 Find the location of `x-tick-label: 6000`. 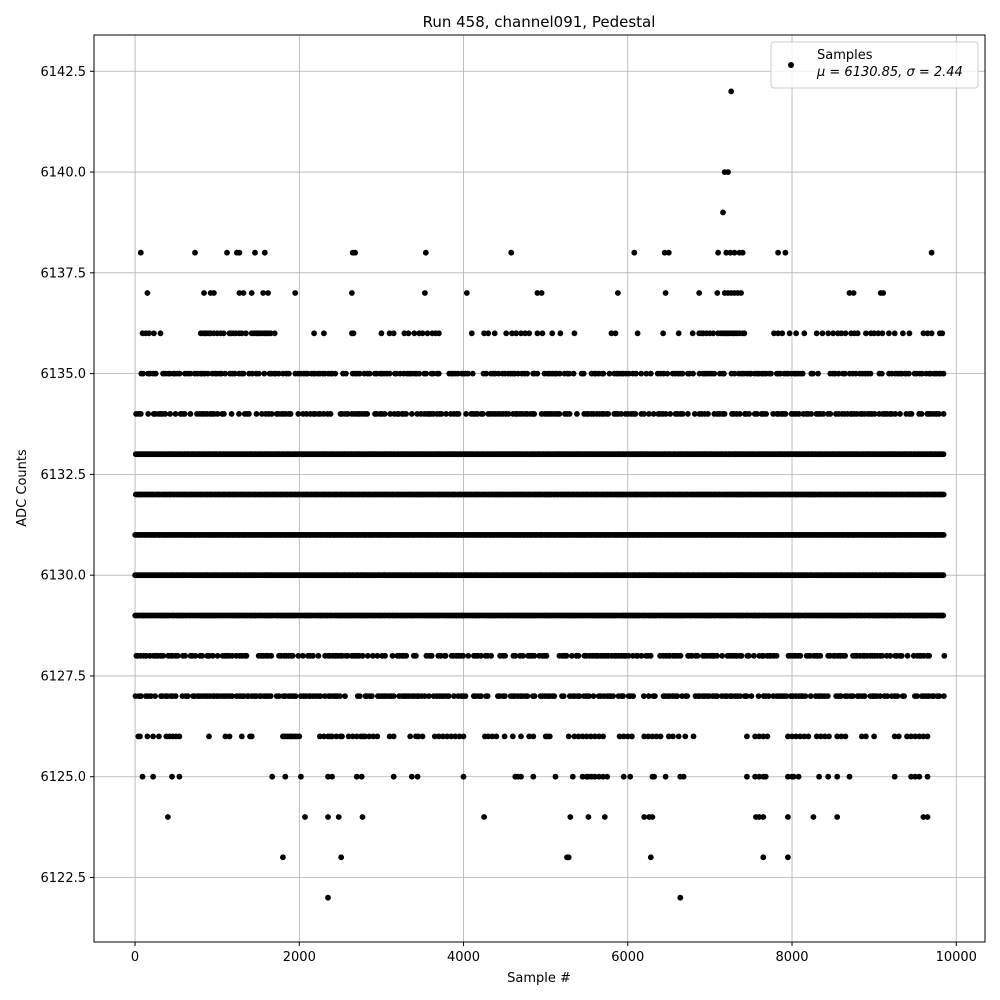

x-tick-label: 6000 is located at coordinates (627, 957).